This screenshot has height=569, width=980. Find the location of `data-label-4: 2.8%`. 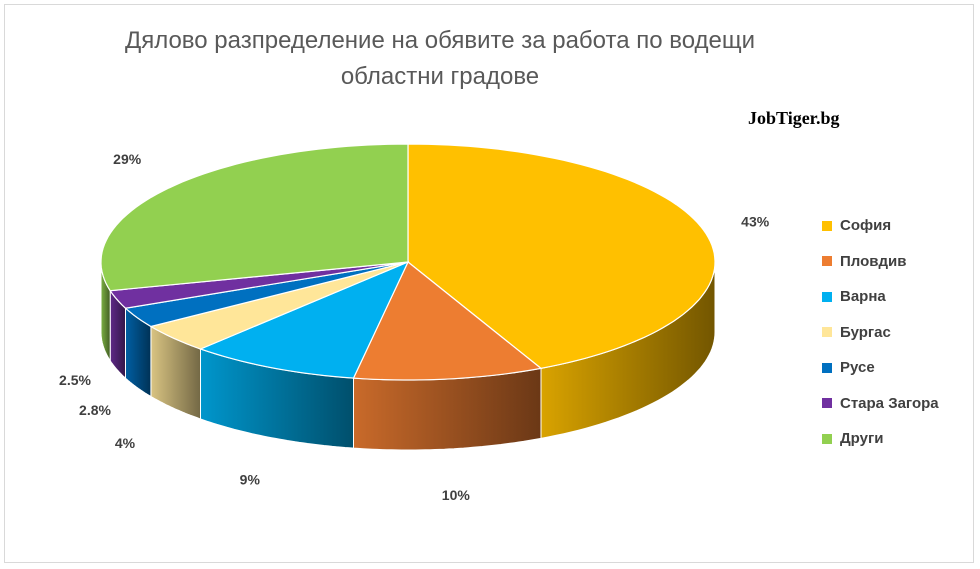

data-label-4: 2.8% is located at coordinates (95, 410).